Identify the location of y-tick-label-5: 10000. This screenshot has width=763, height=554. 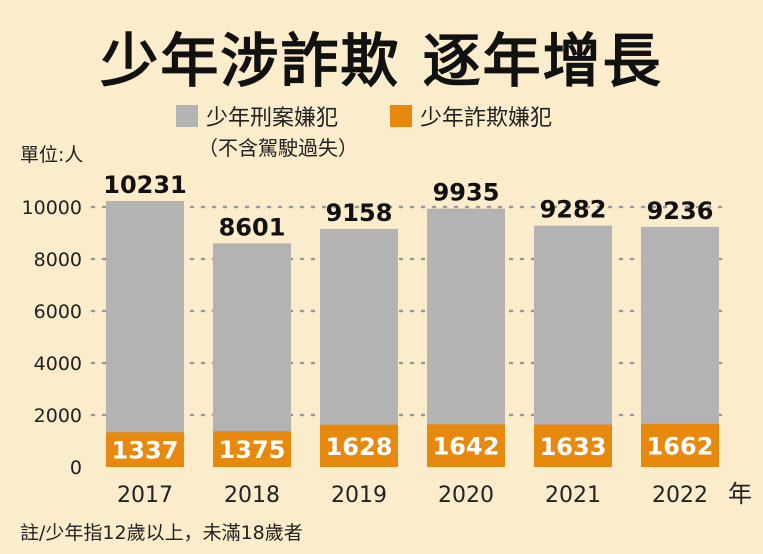
(52, 208).